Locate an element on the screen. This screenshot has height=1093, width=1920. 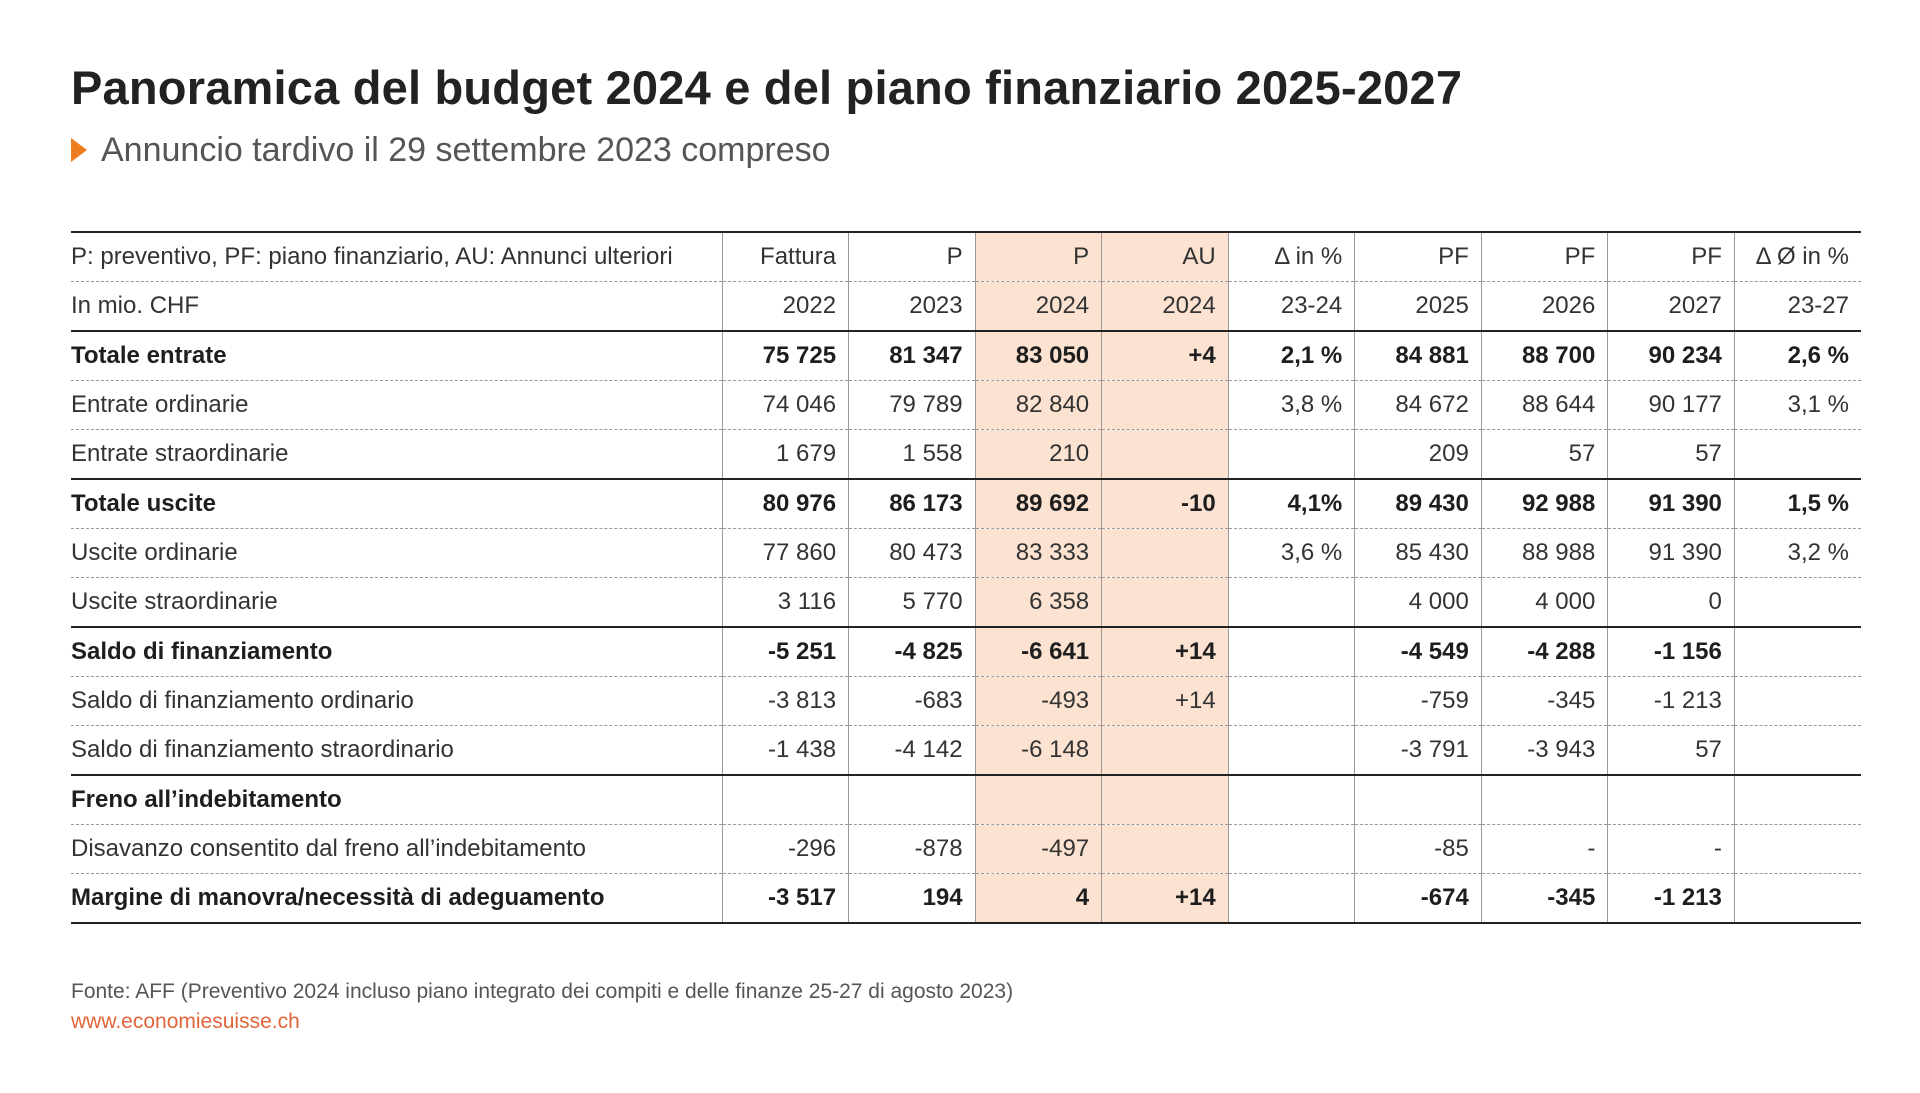
cell-pf-2027: 91 390 is located at coordinates (1671, 504).